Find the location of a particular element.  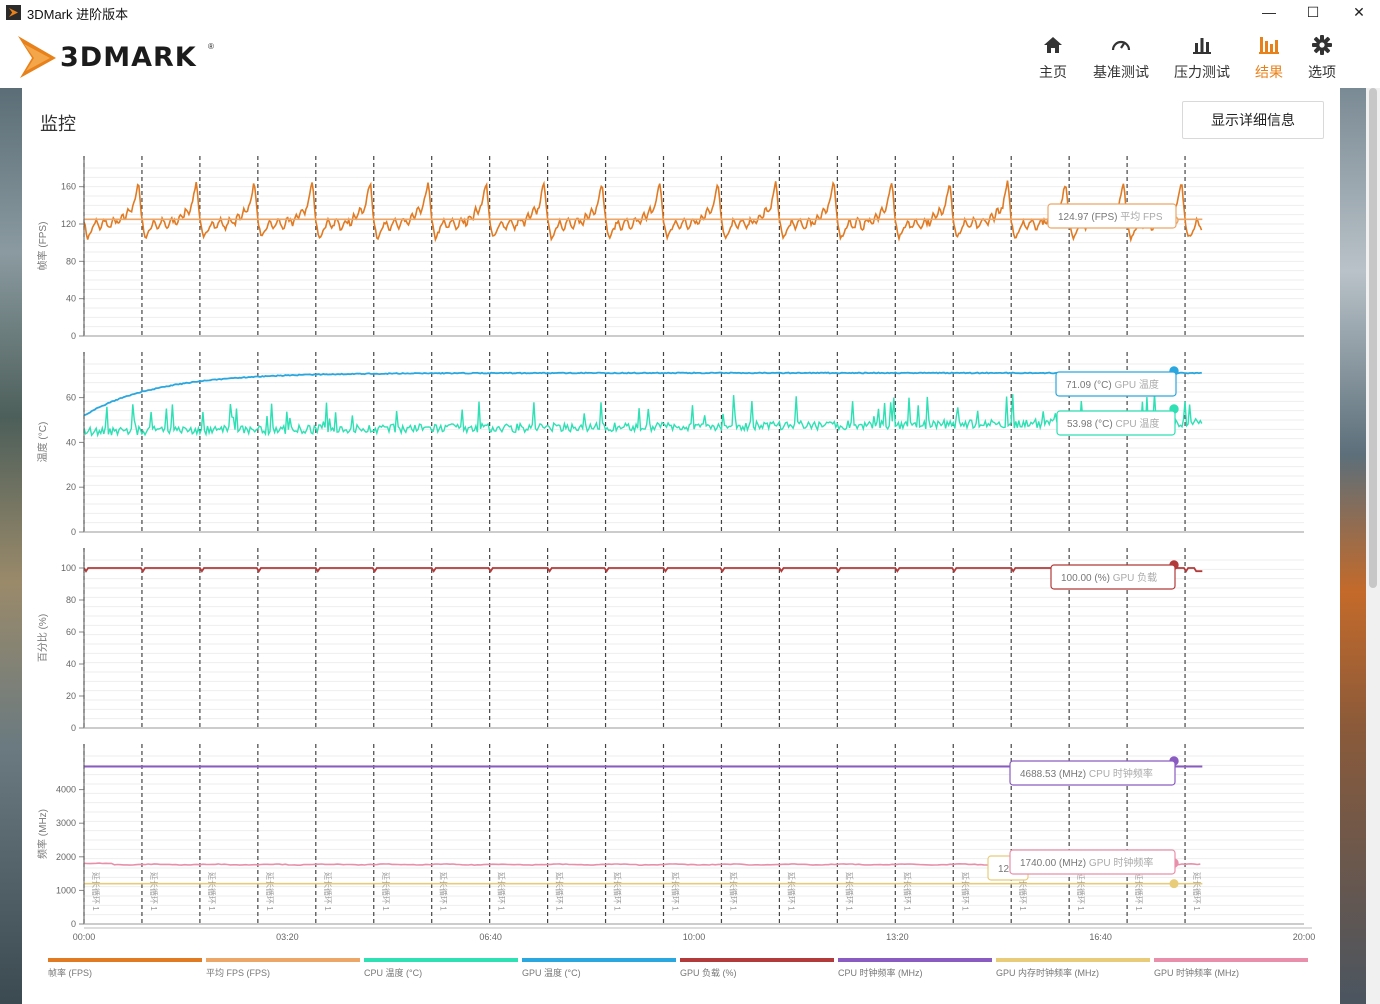

vertical-scrollbar is located at coordinates (1373, 546).